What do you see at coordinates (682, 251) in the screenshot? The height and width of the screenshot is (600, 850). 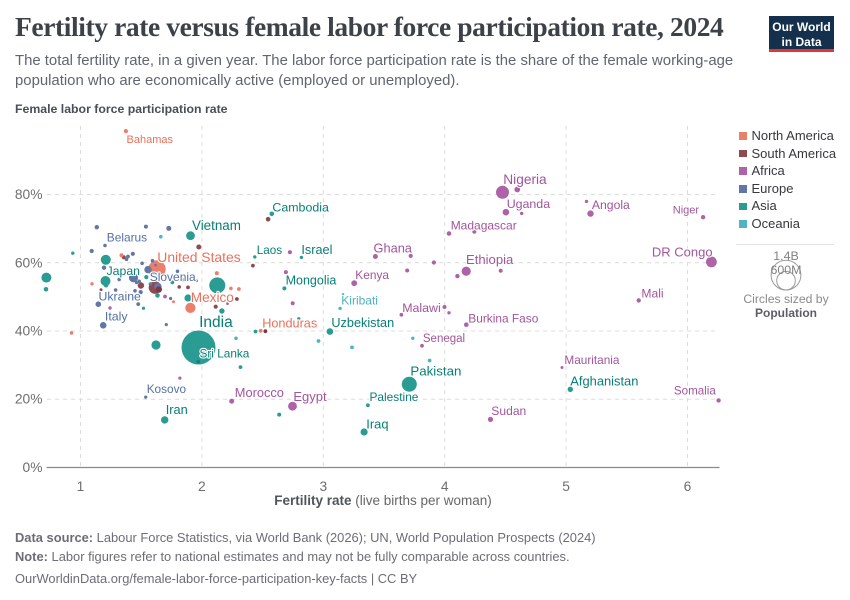 I see `svg-text: DR Congo` at bounding box center [682, 251].